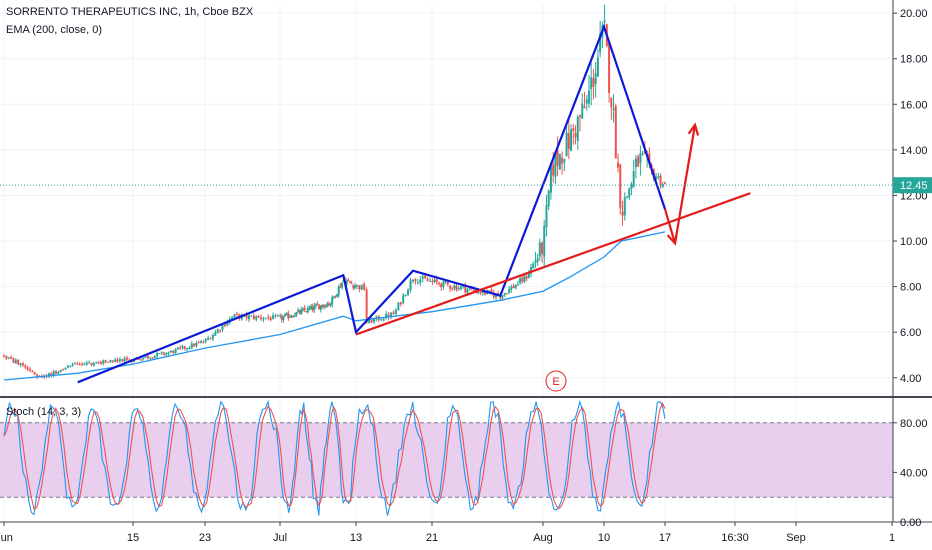 This screenshot has height=550, width=932. What do you see at coordinates (914, 60) in the screenshot?
I see `y-tick-label: 18.00` at bounding box center [914, 60].